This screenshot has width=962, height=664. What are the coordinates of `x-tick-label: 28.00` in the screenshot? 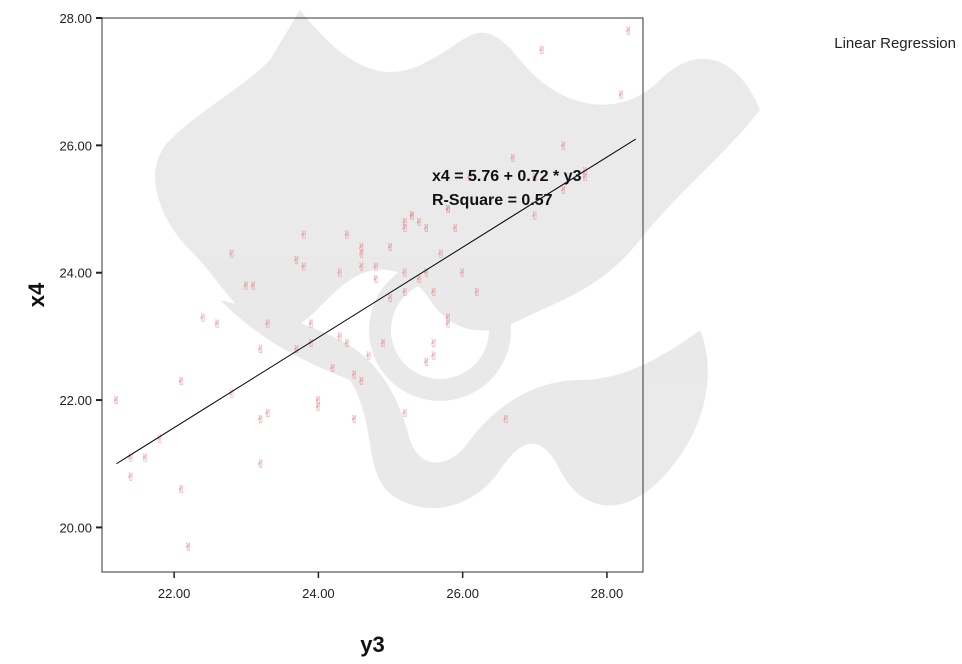 It's located at (607, 593).